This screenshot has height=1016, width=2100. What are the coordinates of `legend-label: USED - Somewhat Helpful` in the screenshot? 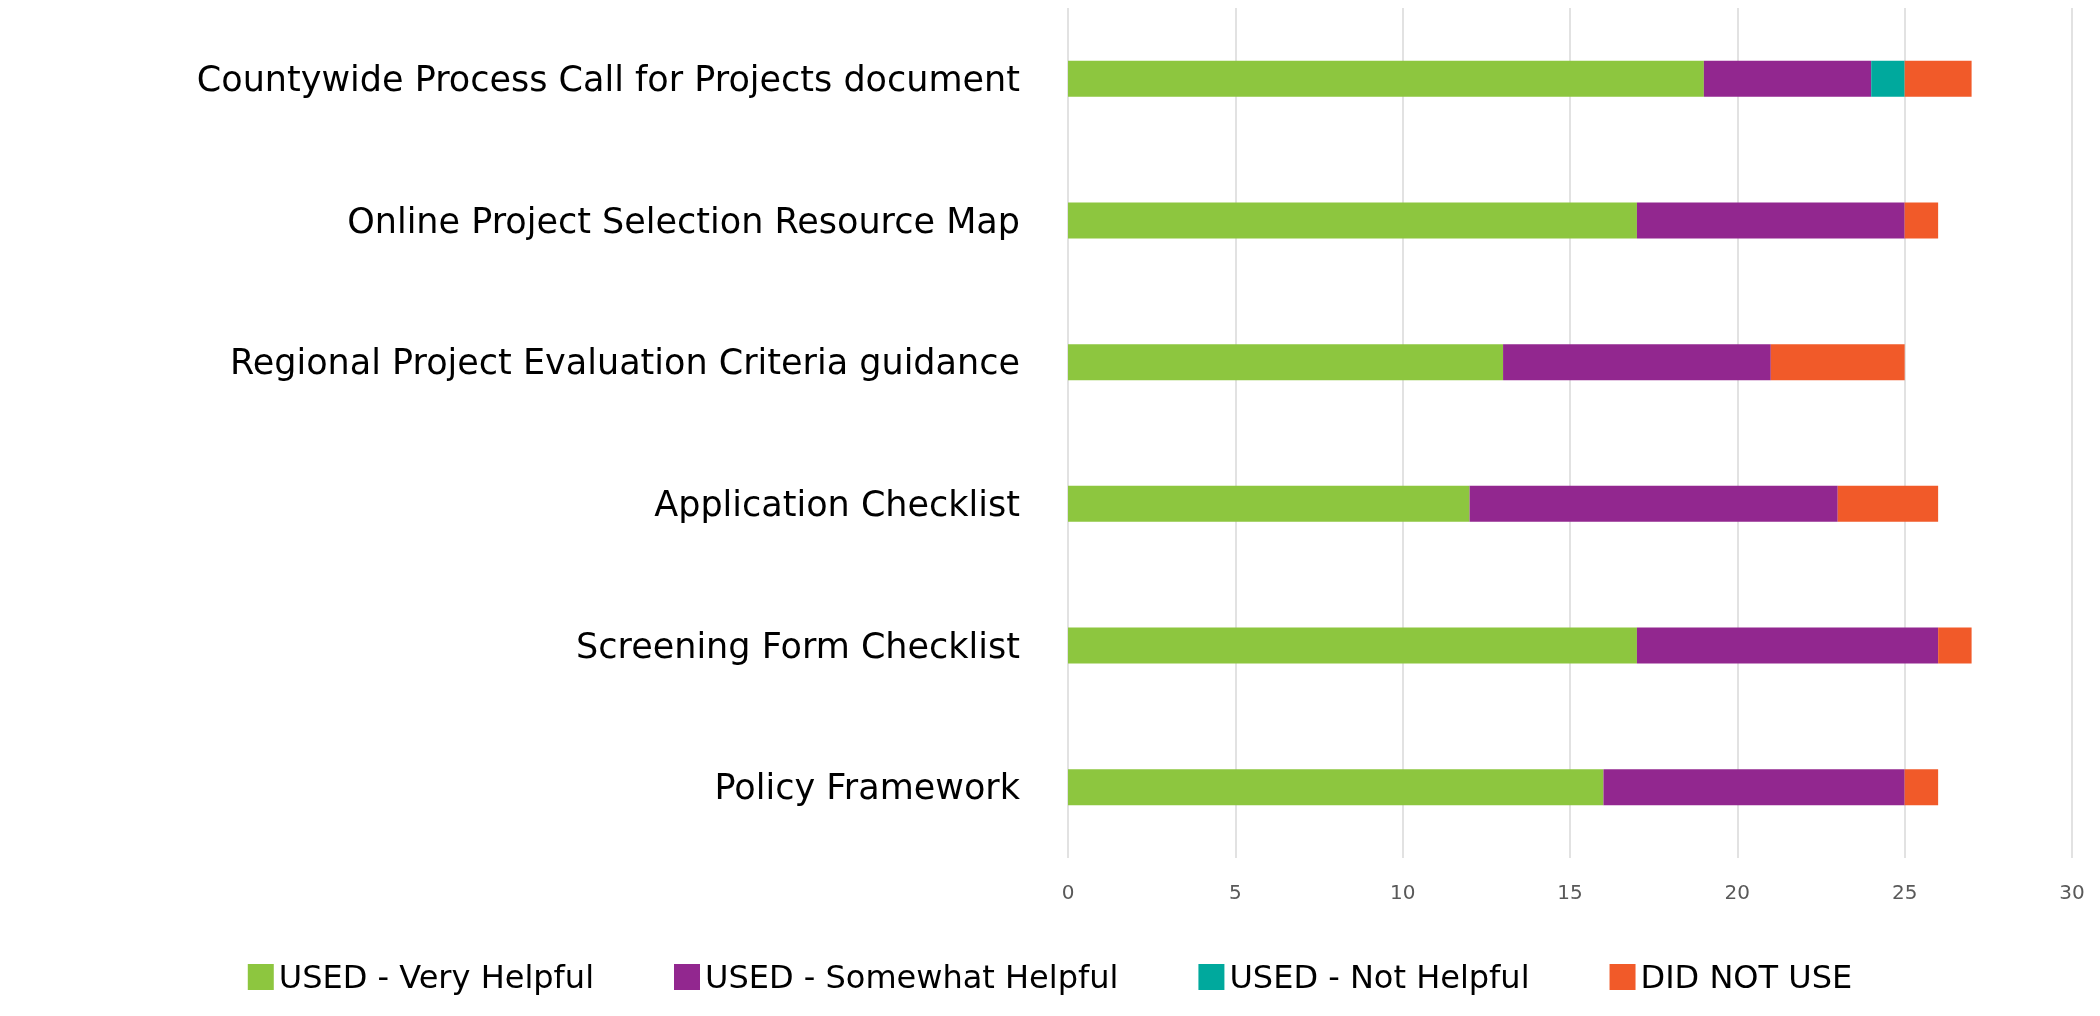 It's located at (912, 977).